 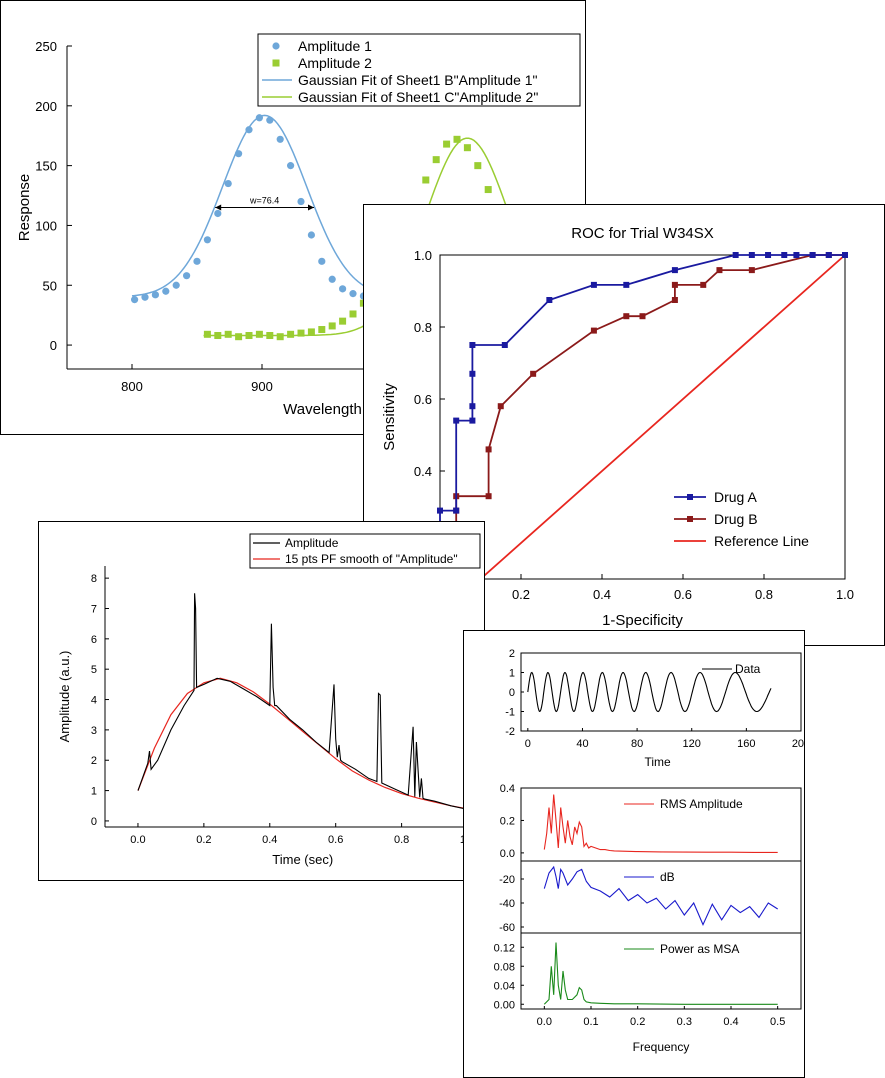 What do you see at coordinates (94, 609) in the screenshot?
I see `y-tick-label: 7` at bounding box center [94, 609].